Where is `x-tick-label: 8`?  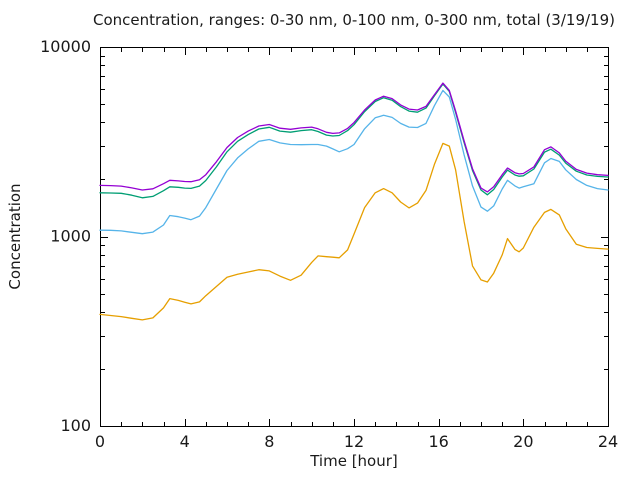
x-tick-label: 8 is located at coordinates (269, 441).